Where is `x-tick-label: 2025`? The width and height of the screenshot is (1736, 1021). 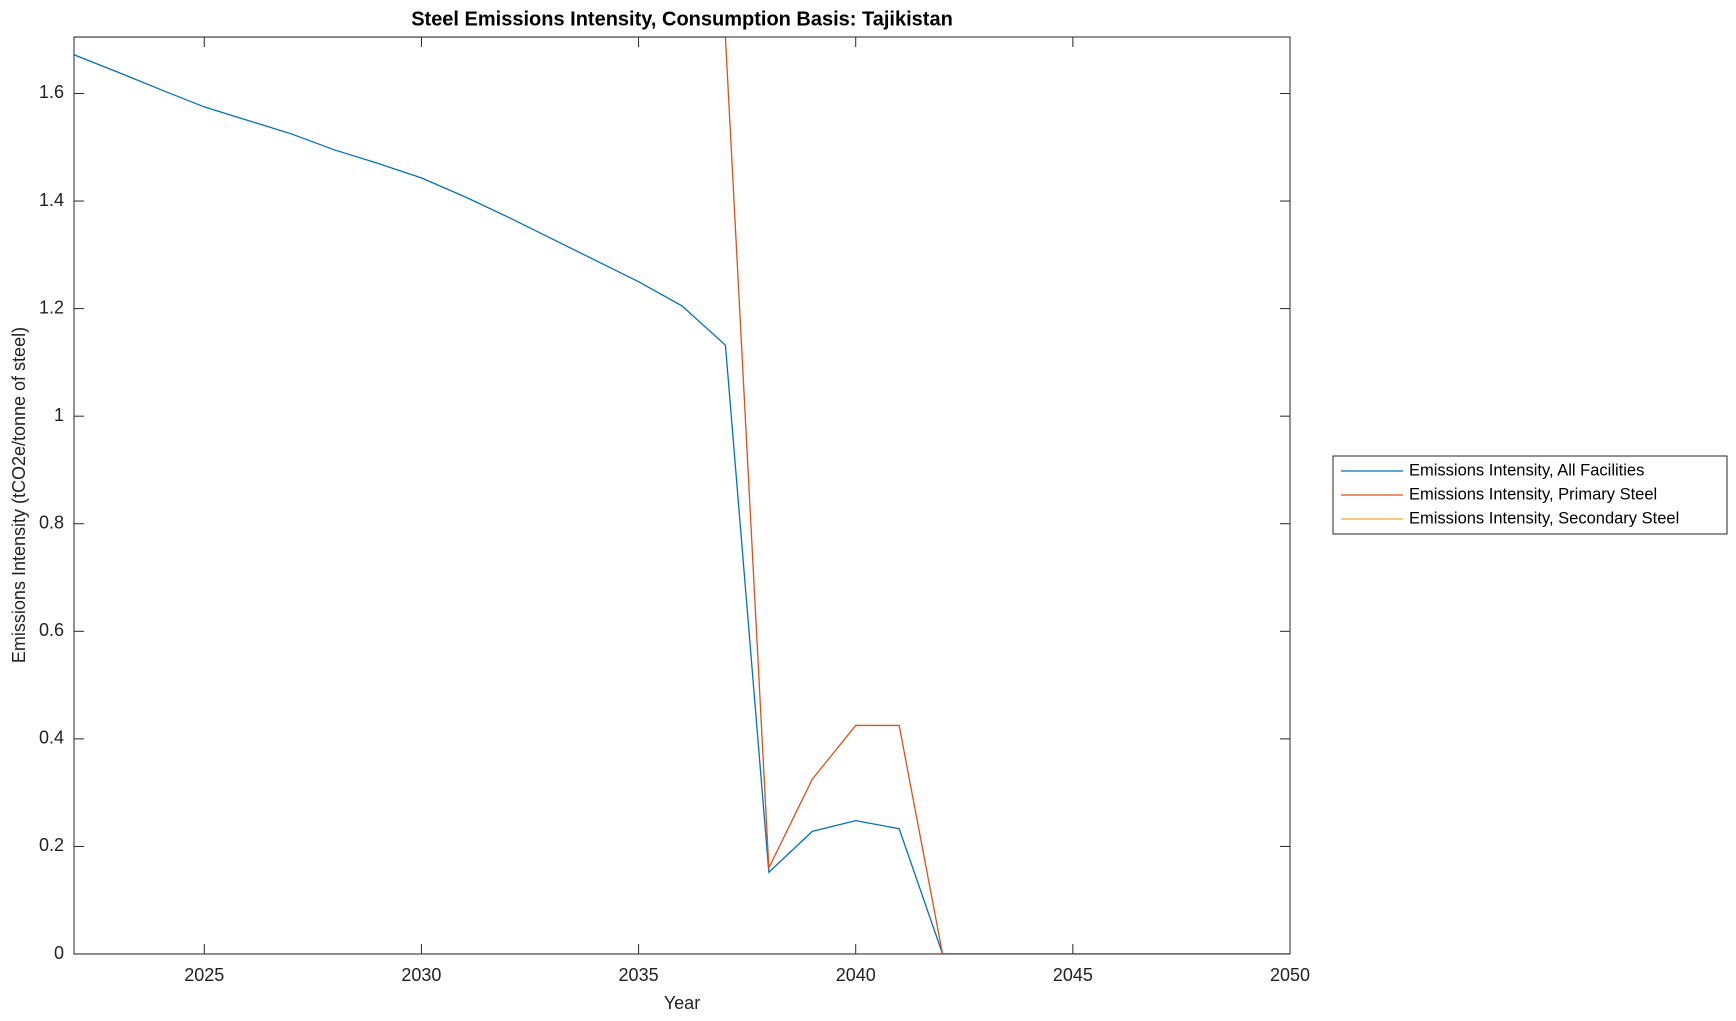
x-tick-label: 2025 is located at coordinates (204, 975).